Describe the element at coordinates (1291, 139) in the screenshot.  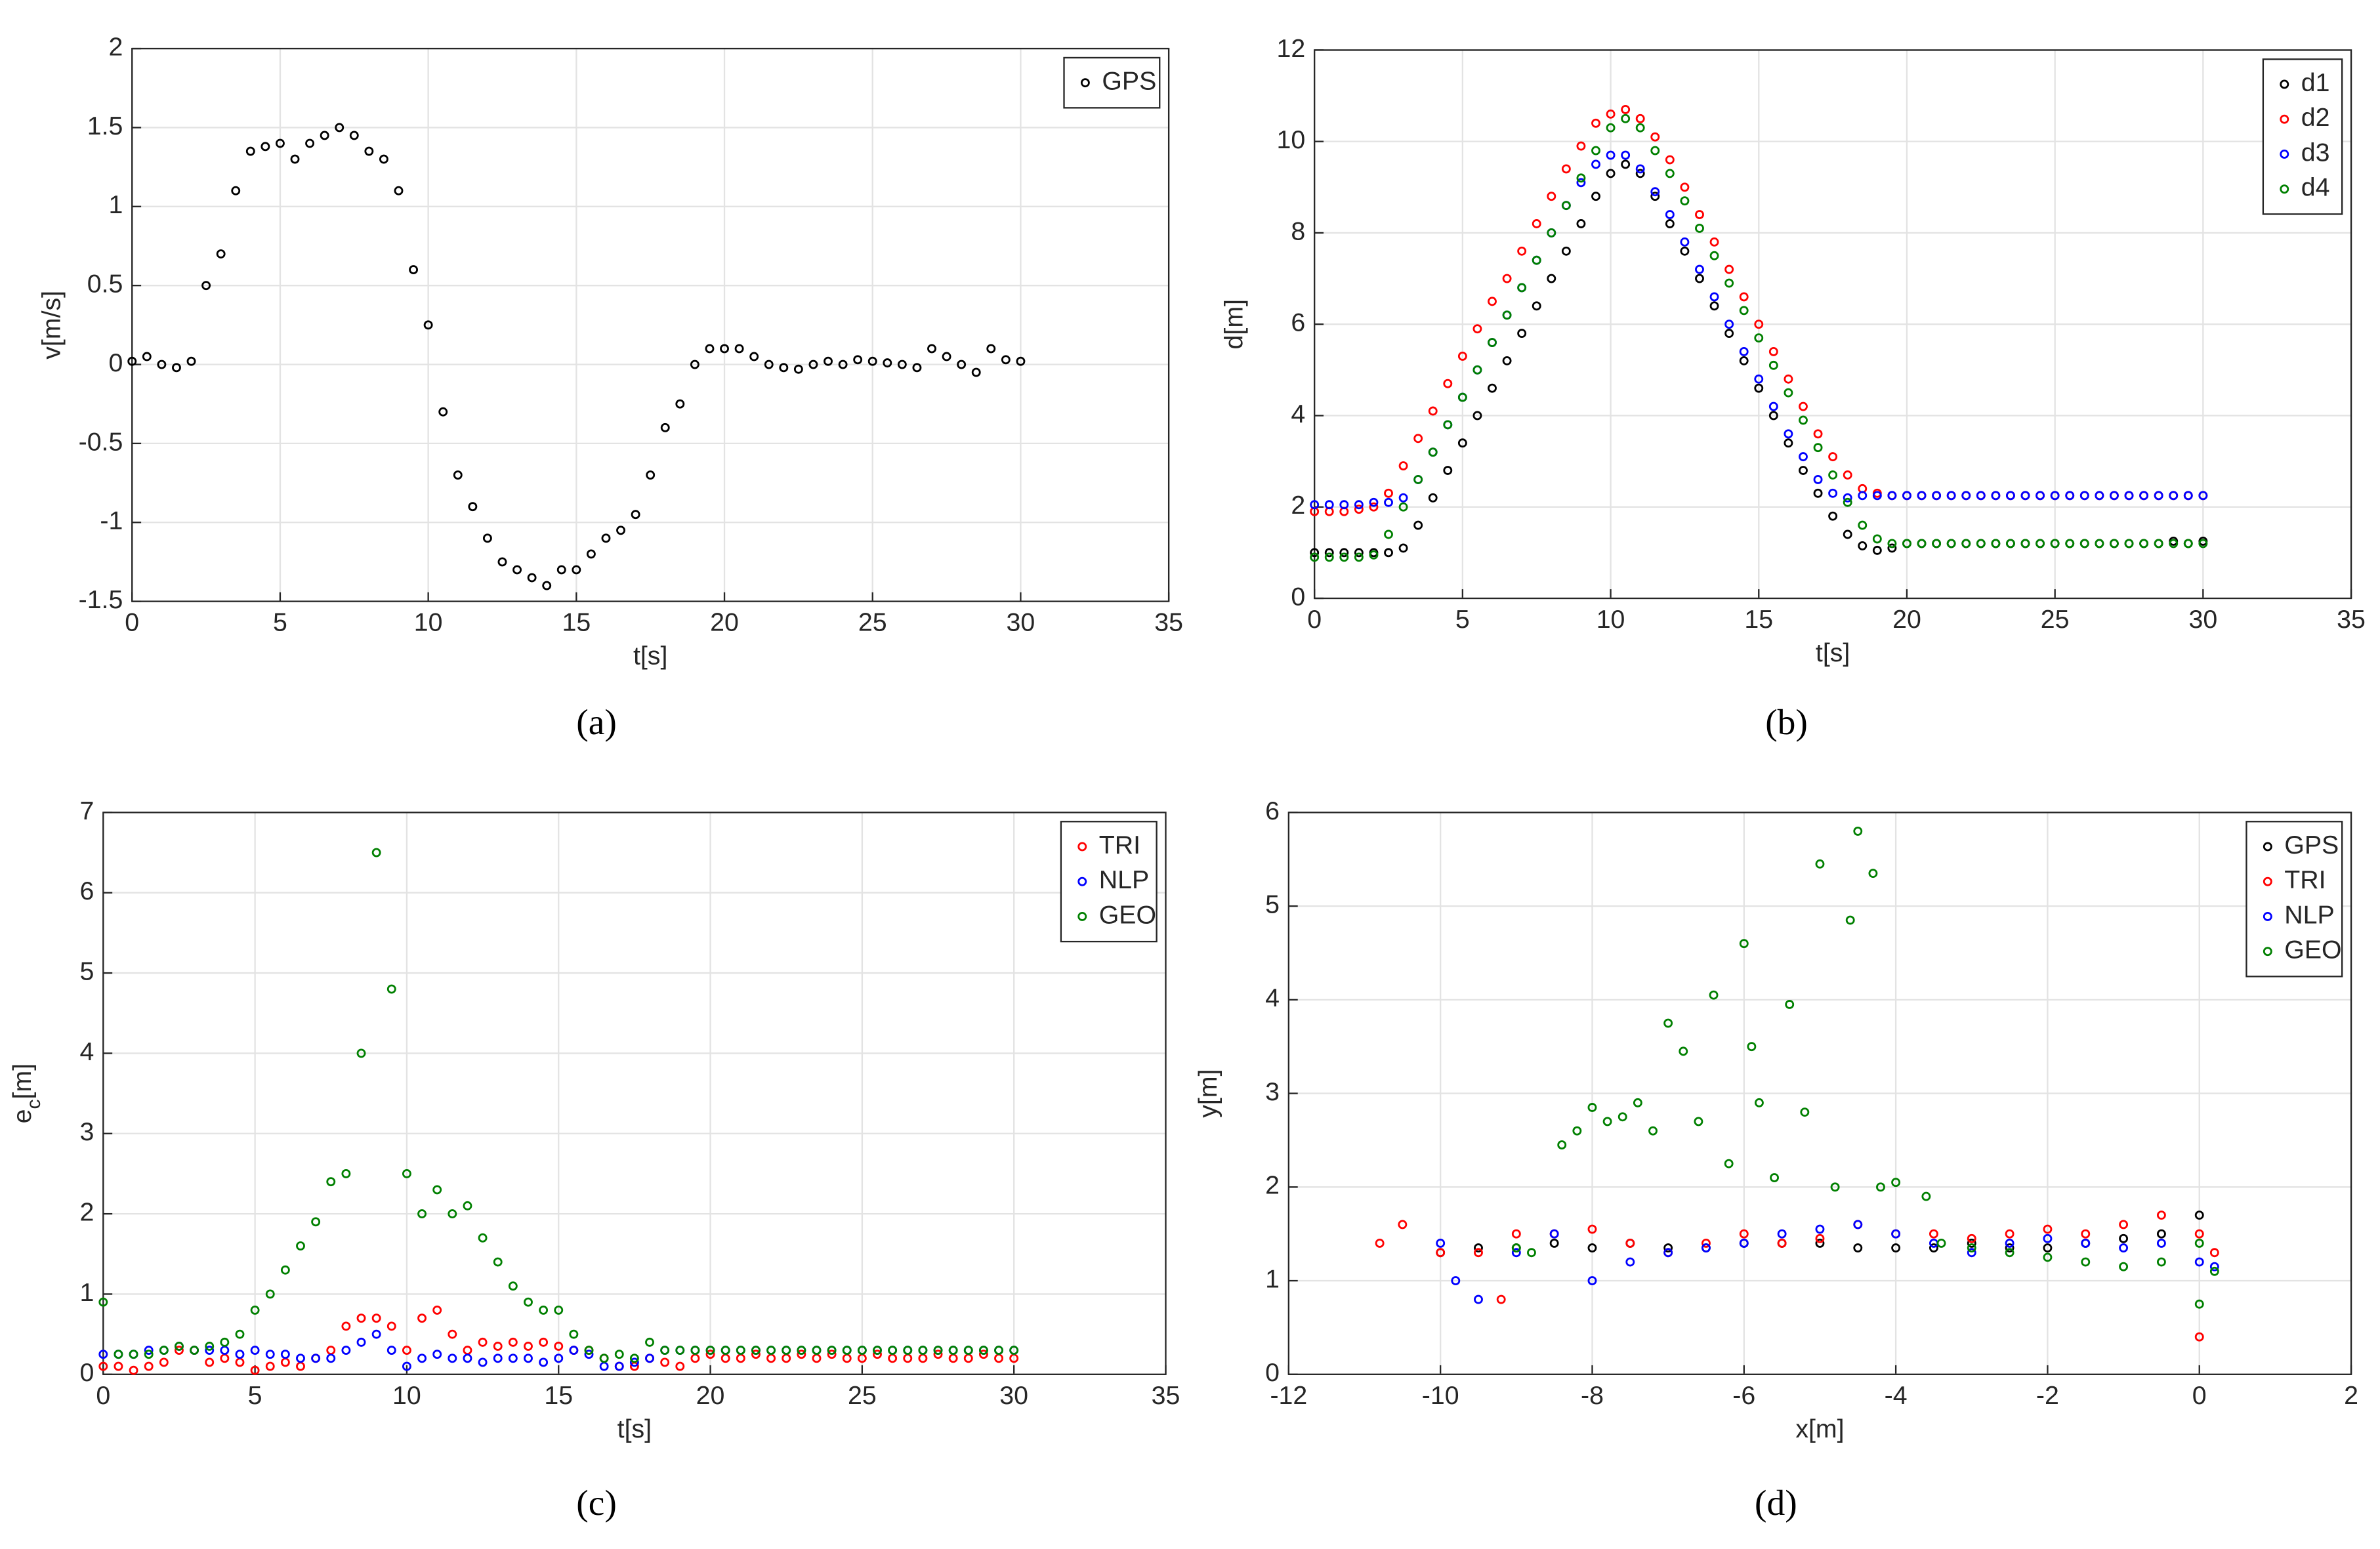
I see `y-tick-label: 10` at that location.